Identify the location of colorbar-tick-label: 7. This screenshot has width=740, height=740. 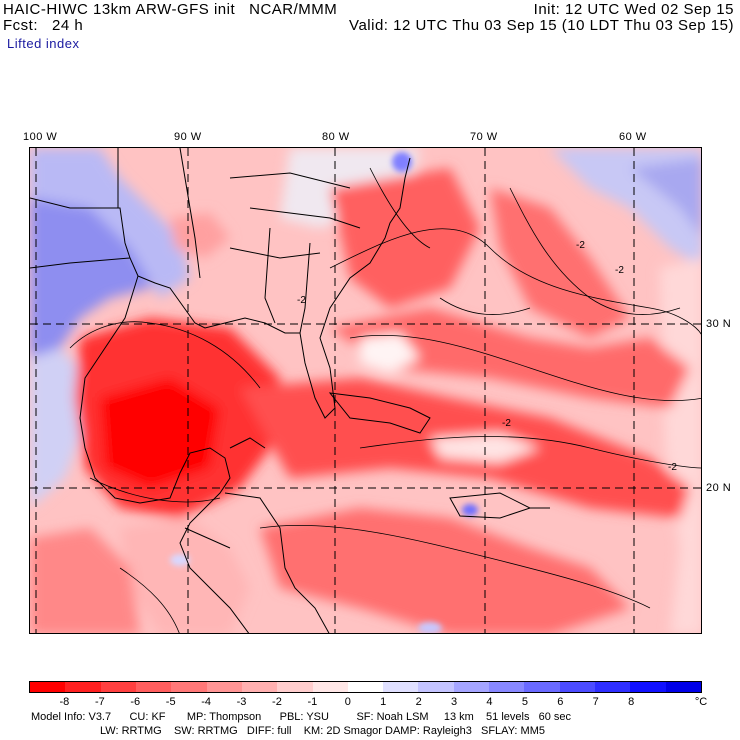
(595, 702).